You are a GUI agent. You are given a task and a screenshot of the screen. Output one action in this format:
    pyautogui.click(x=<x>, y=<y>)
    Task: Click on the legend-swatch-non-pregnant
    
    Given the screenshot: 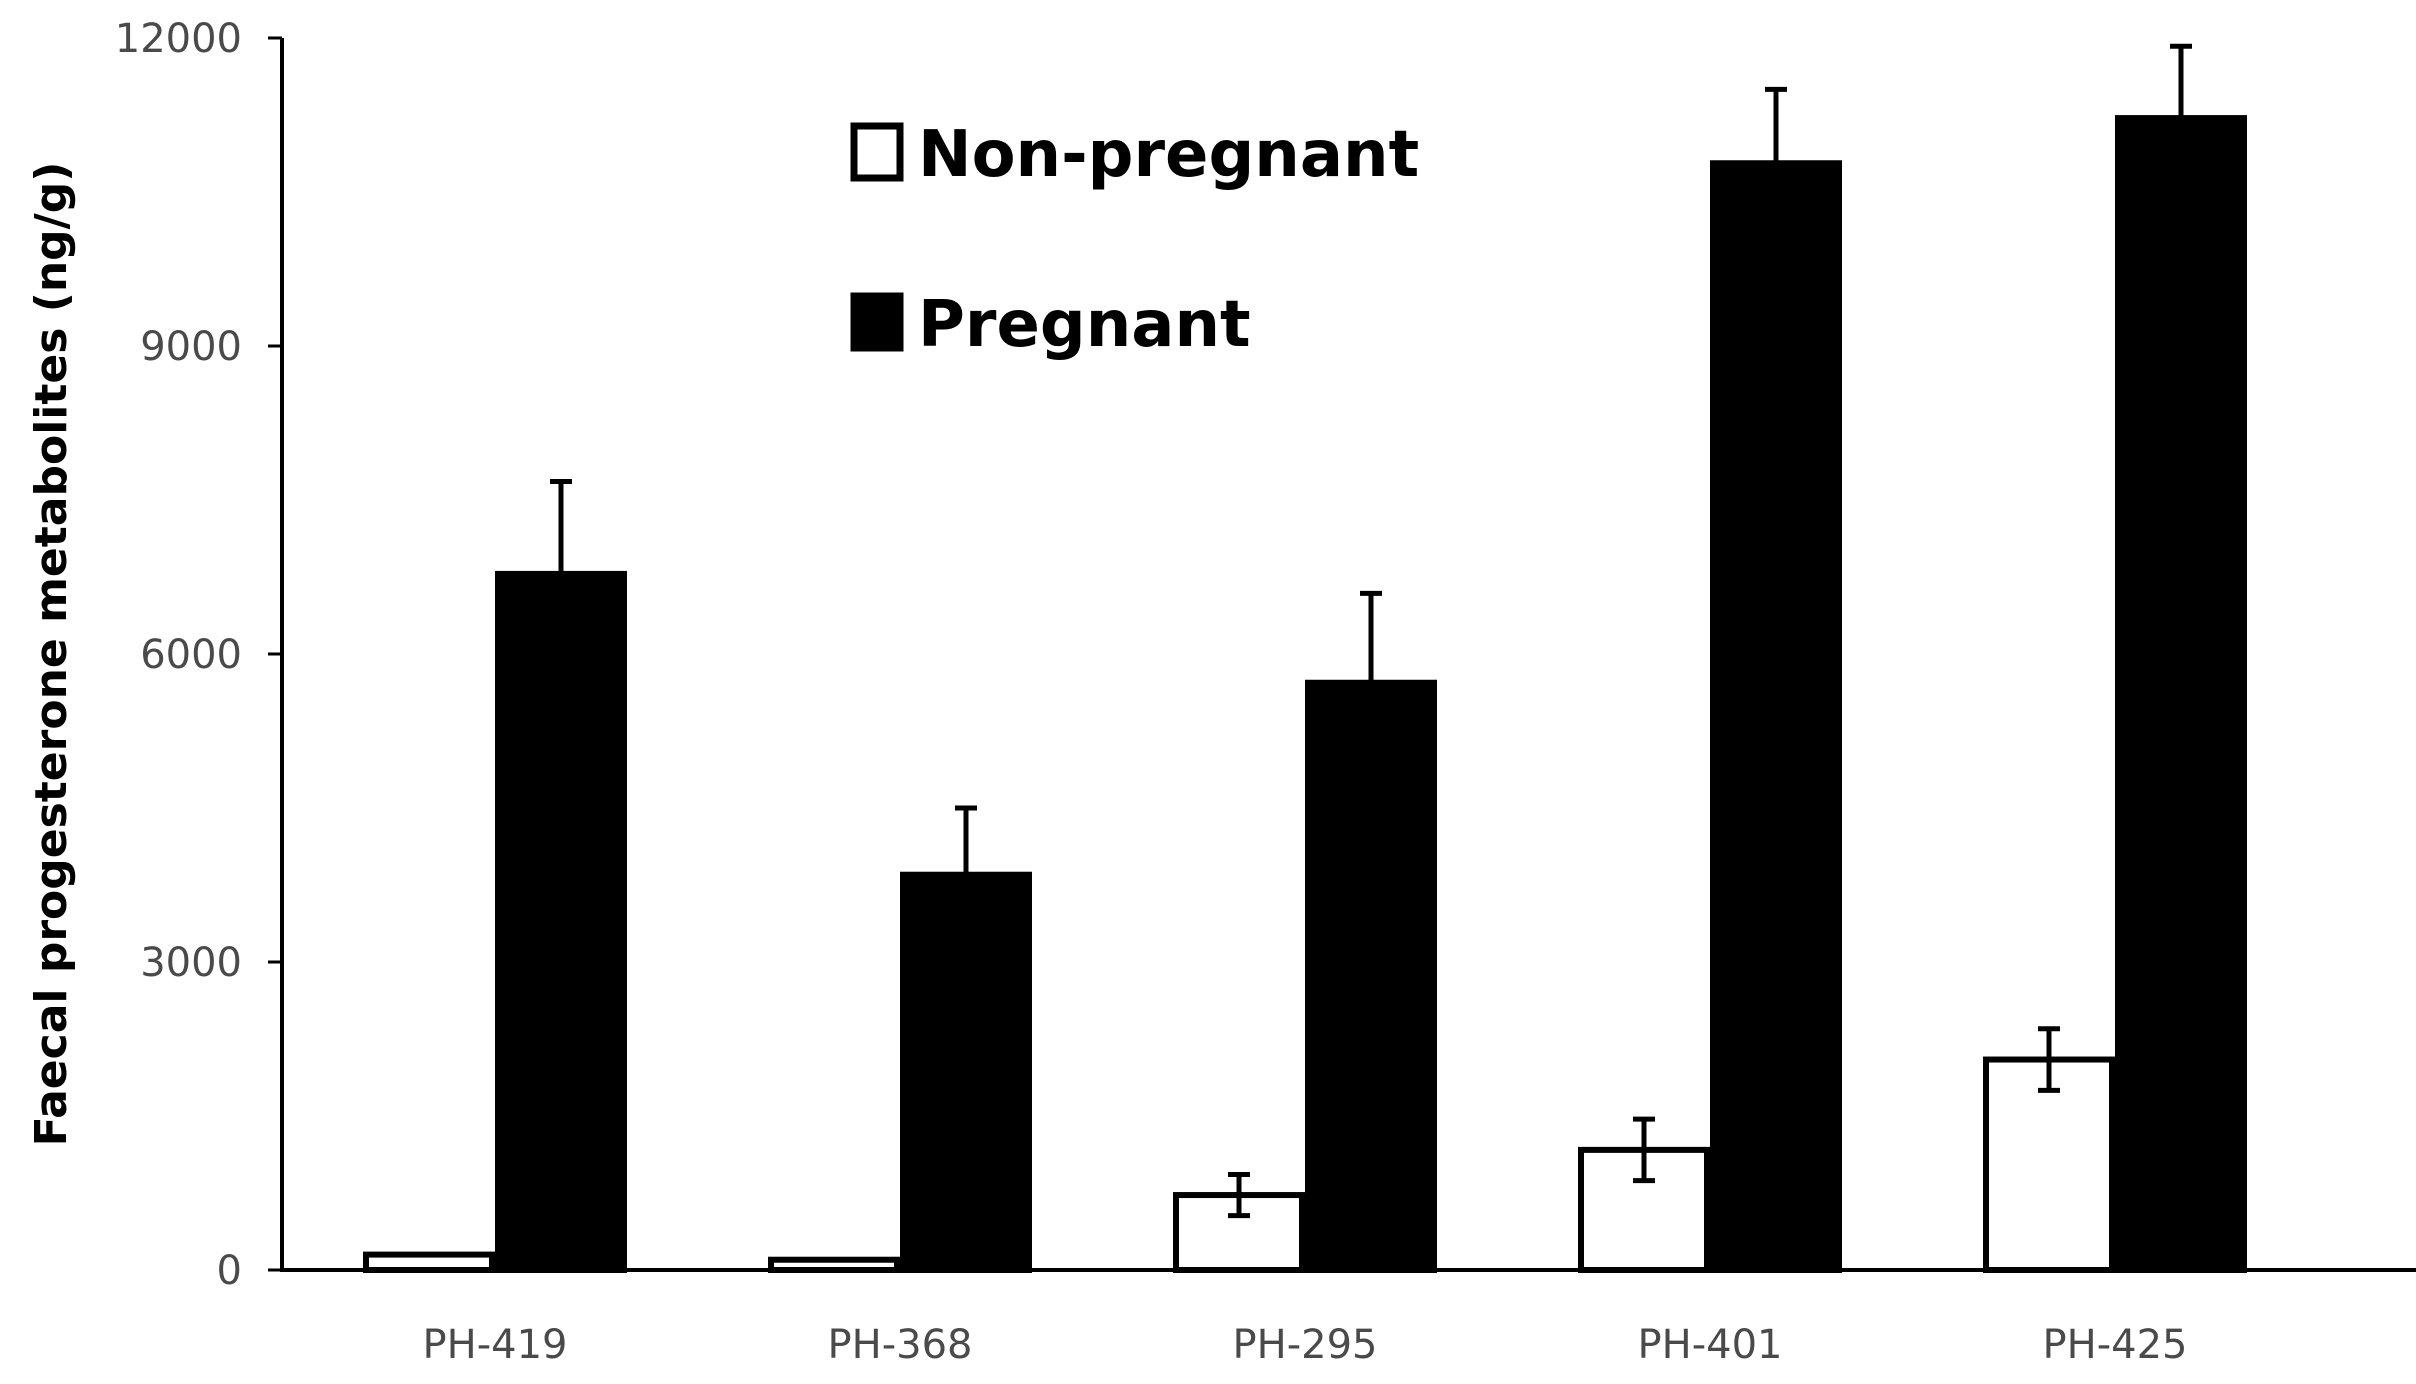 What is the action you would take?
    pyautogui.click(x=877, y=152)
    